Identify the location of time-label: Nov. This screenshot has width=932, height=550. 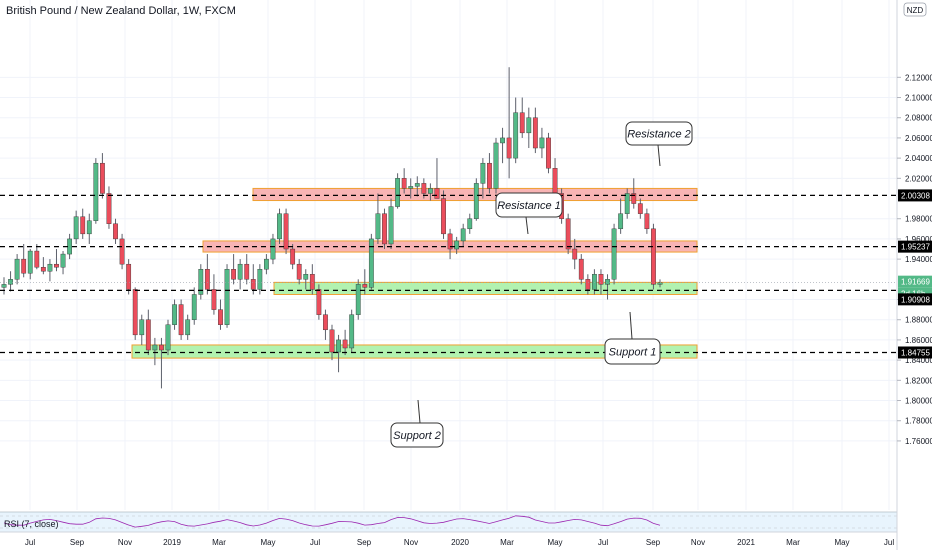
(411, 542).